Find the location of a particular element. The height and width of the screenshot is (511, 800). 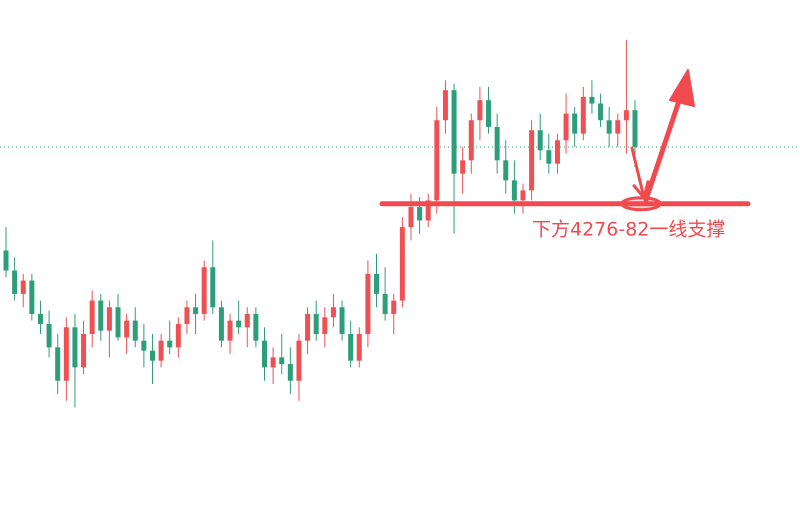

up-arrow-shaft is located at coordinates (664, 146).